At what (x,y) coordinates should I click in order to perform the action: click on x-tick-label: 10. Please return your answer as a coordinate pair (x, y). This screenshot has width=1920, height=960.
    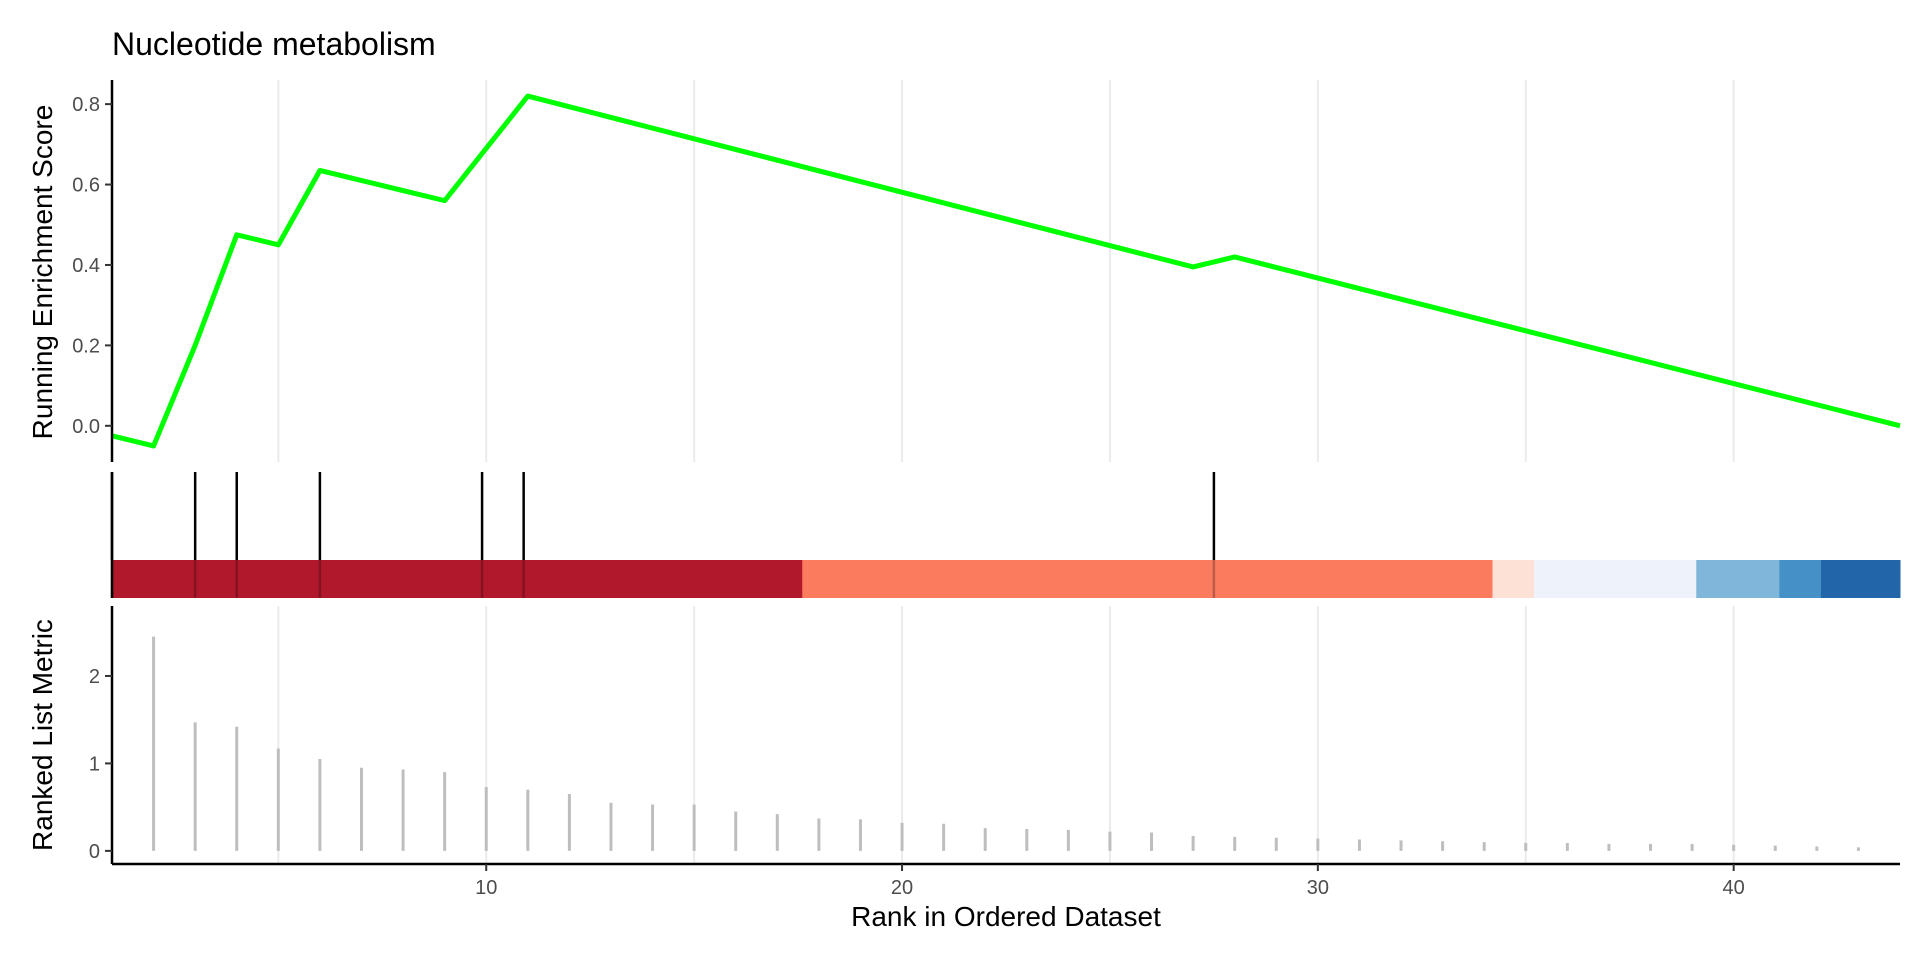
    Looking at the image, I should click on (486, 888).